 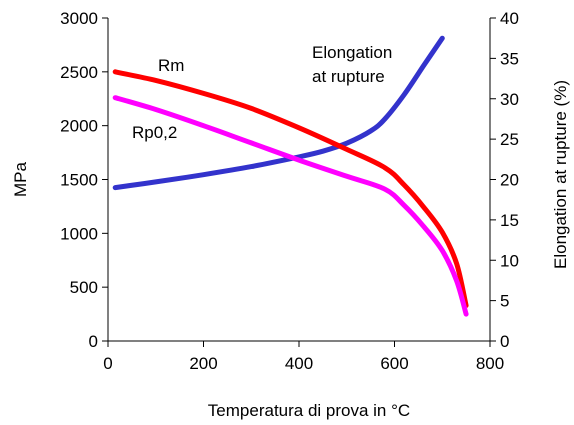 What do you see at coordinates (84, 287) in the screenshot?
I see `y-left-tick-label: 500` at bounding box center [84, 287].